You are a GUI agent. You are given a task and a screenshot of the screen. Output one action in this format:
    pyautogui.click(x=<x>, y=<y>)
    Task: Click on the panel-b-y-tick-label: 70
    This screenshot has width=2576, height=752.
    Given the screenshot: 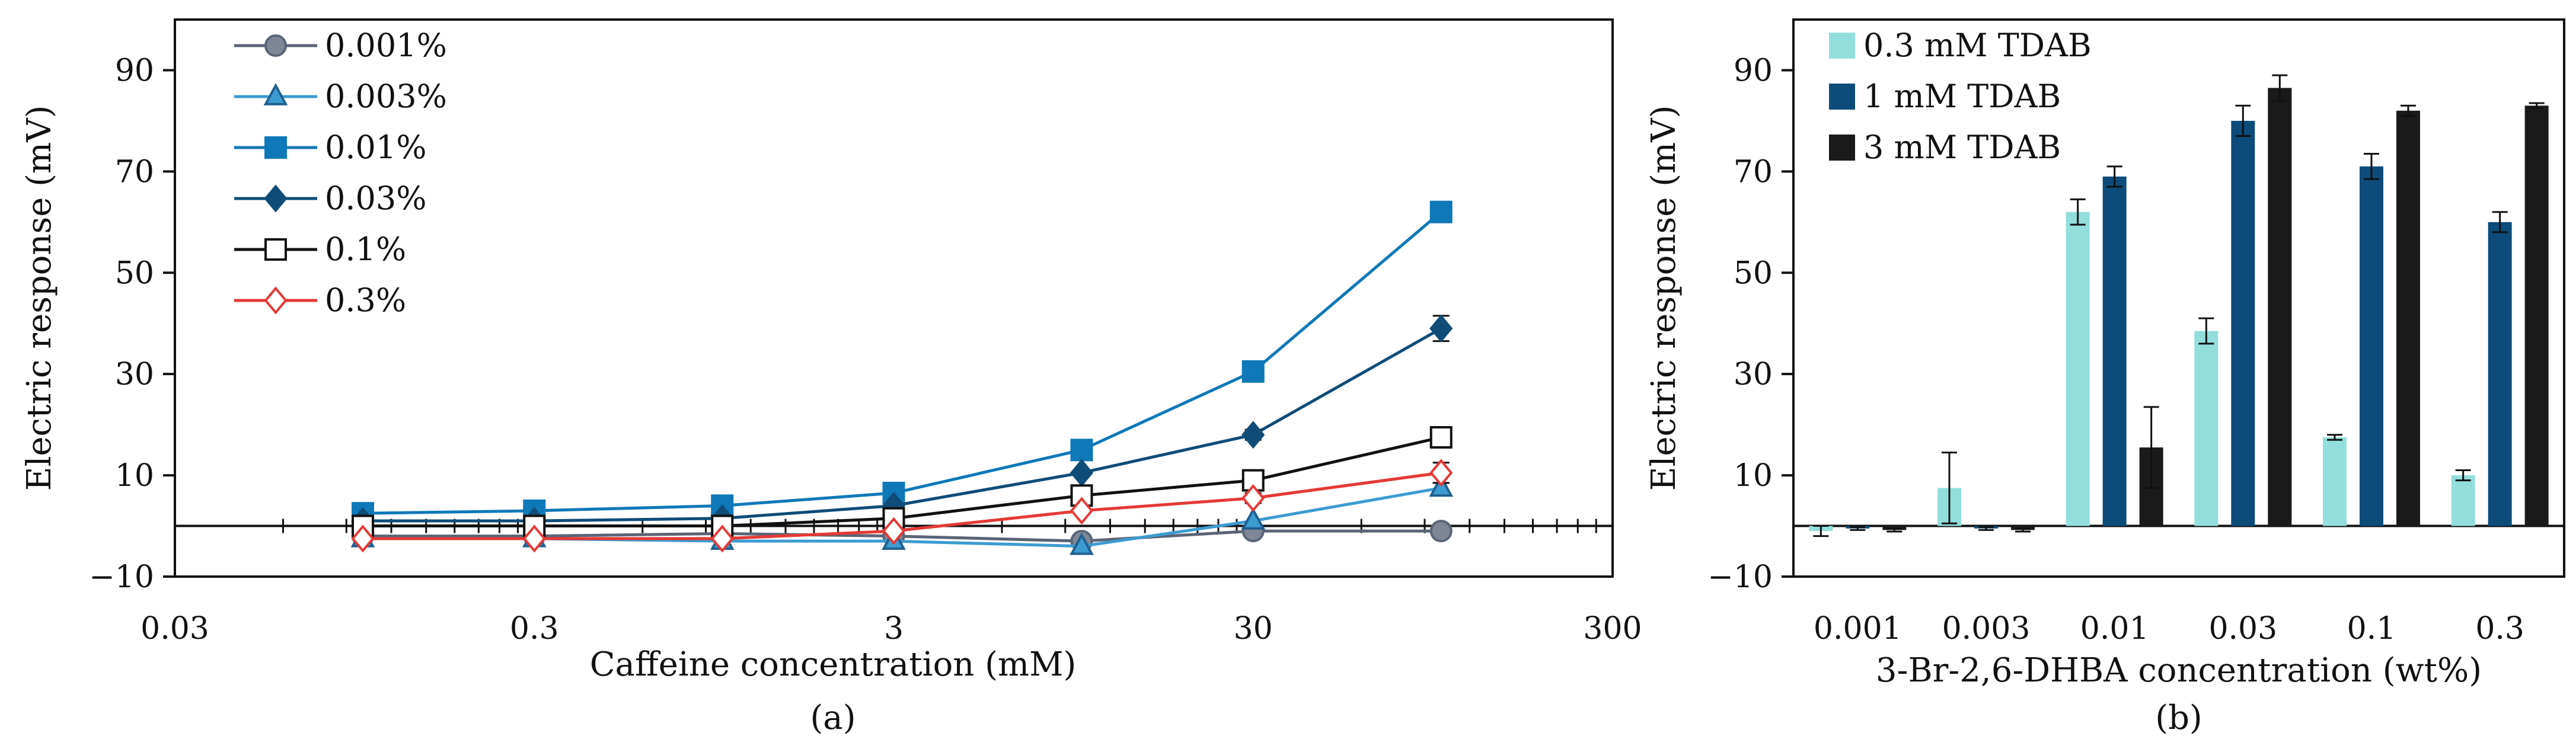 What is the action you would take?
    pyautogui.click(x=1753, y=172)
    